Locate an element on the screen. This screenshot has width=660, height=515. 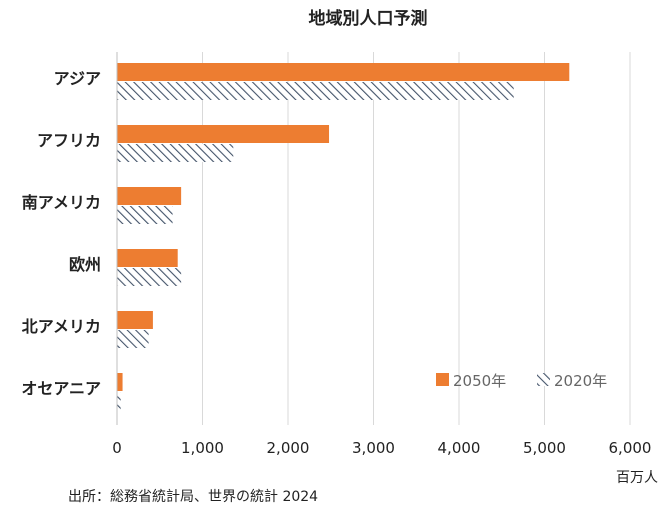
category-label: アフリカ is located at coordinates (69, 140).